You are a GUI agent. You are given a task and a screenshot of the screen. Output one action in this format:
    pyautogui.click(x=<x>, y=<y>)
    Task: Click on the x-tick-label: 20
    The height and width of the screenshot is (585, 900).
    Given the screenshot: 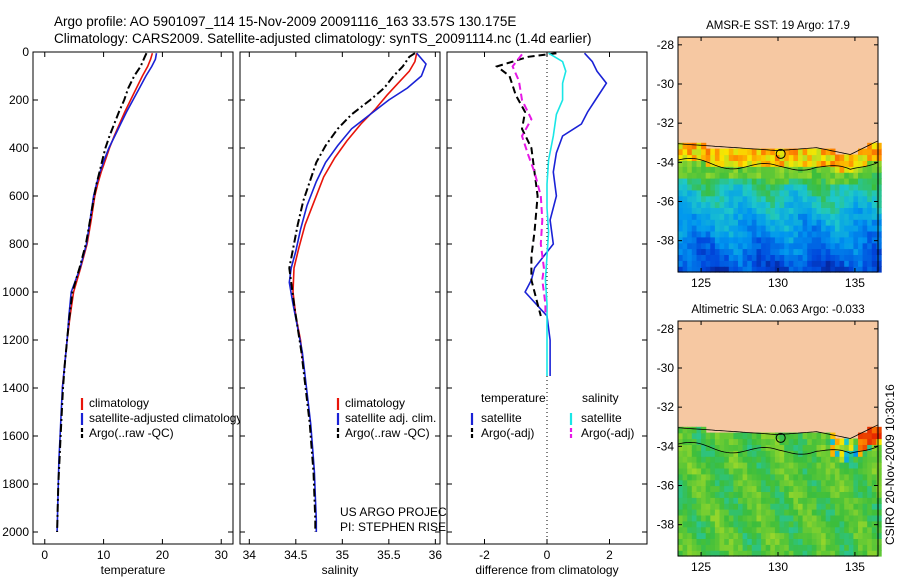 What is the action you would take?
    pyautogui.click(x=163, y=555)
    